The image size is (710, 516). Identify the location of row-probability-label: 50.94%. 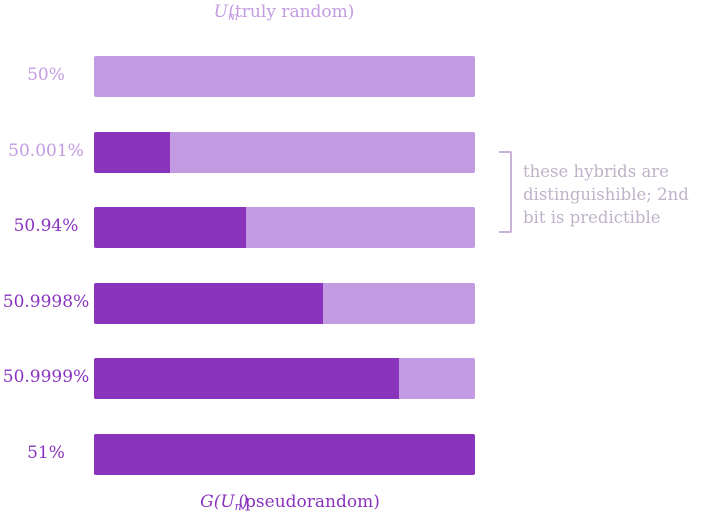
(46, 226).